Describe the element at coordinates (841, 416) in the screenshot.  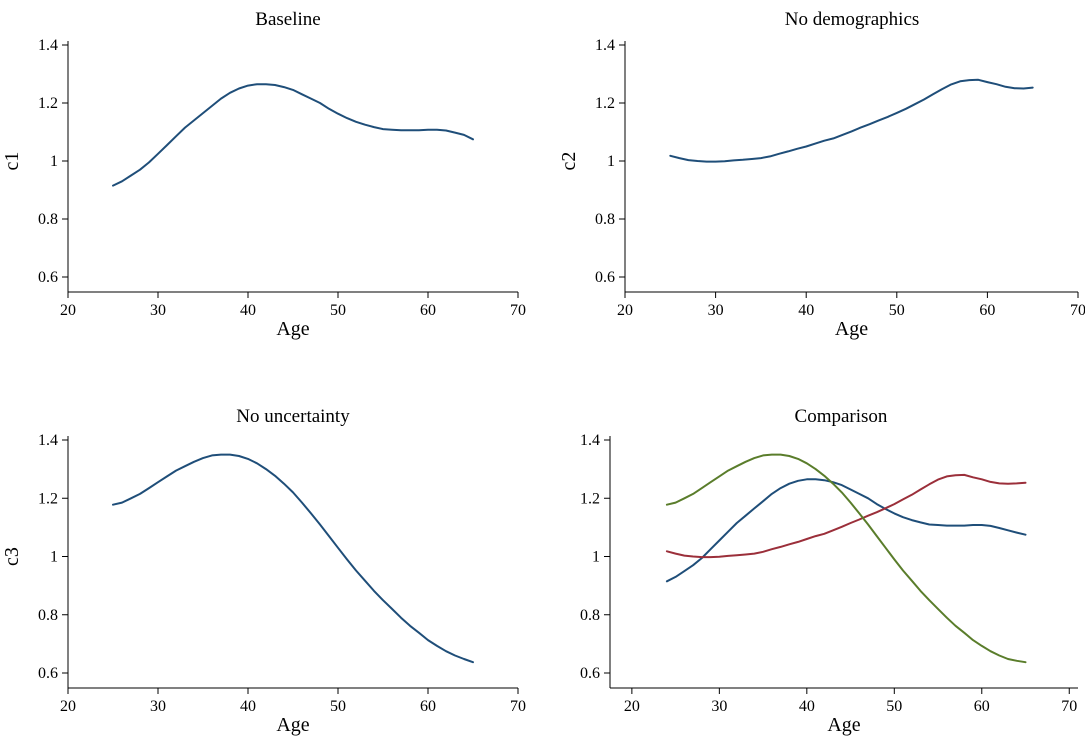
I see `chart-title: Comparison` at that location.